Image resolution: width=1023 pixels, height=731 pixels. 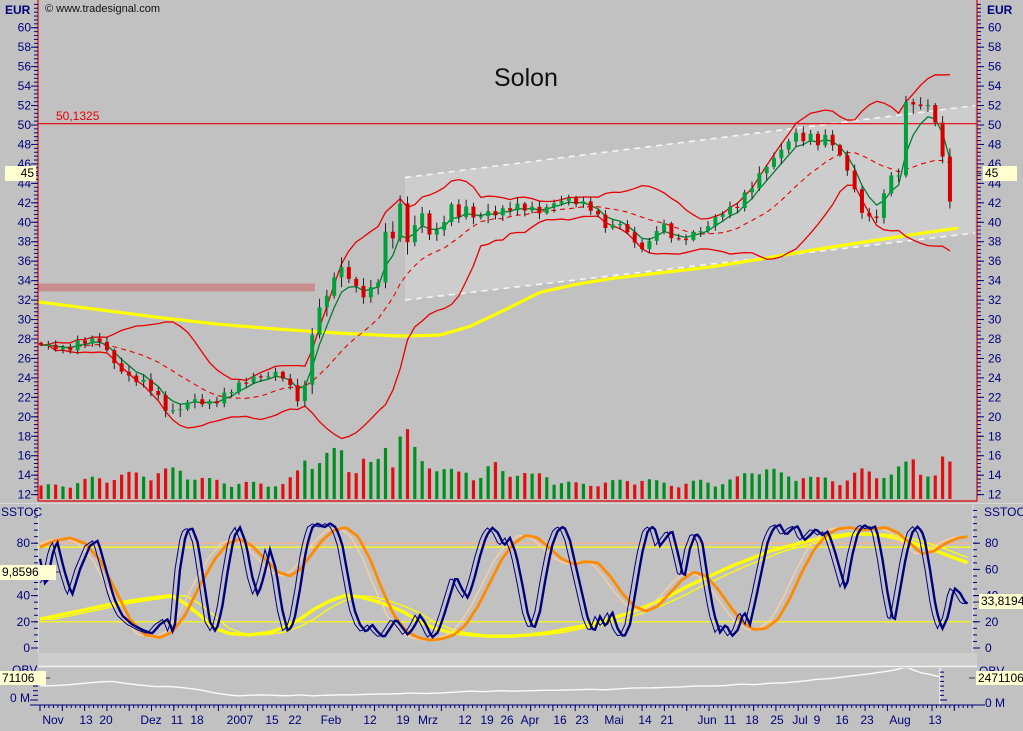 What do you see at coordinates (22, 512) in the screenshot?
I see `sstoc-panel-label-left: SSTOC` at bounding box center [22, 512].